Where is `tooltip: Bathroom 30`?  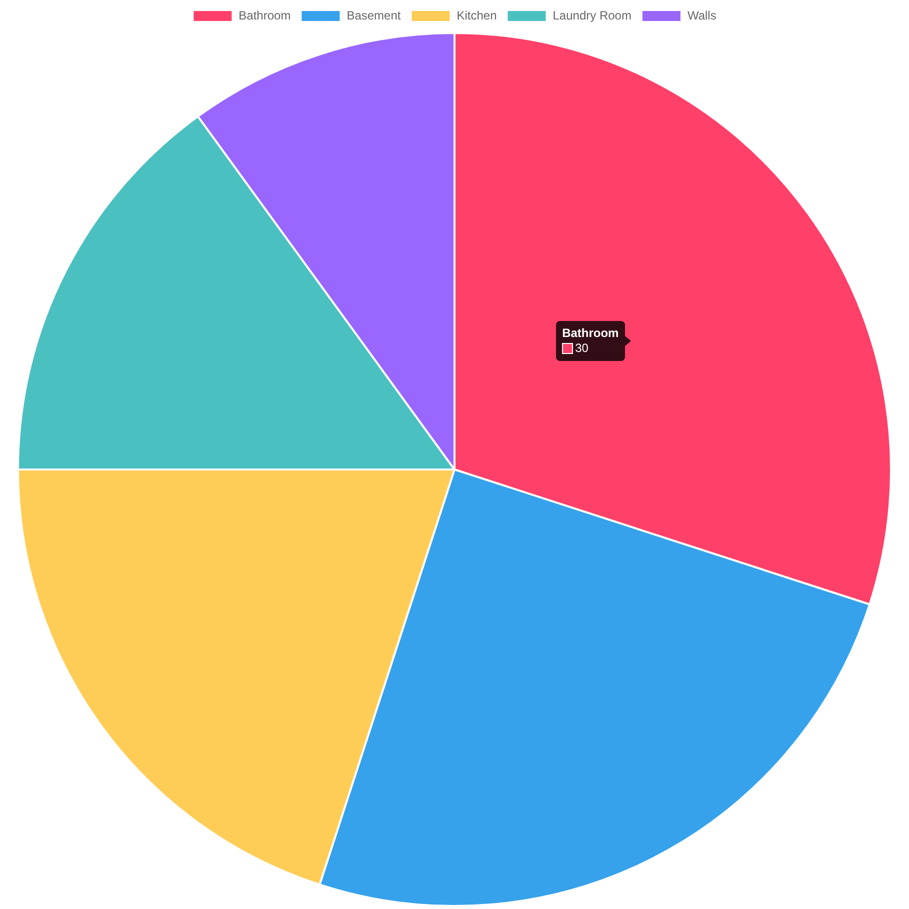
tooltip: Bathroom 30 is located at coordinates (590, 341).